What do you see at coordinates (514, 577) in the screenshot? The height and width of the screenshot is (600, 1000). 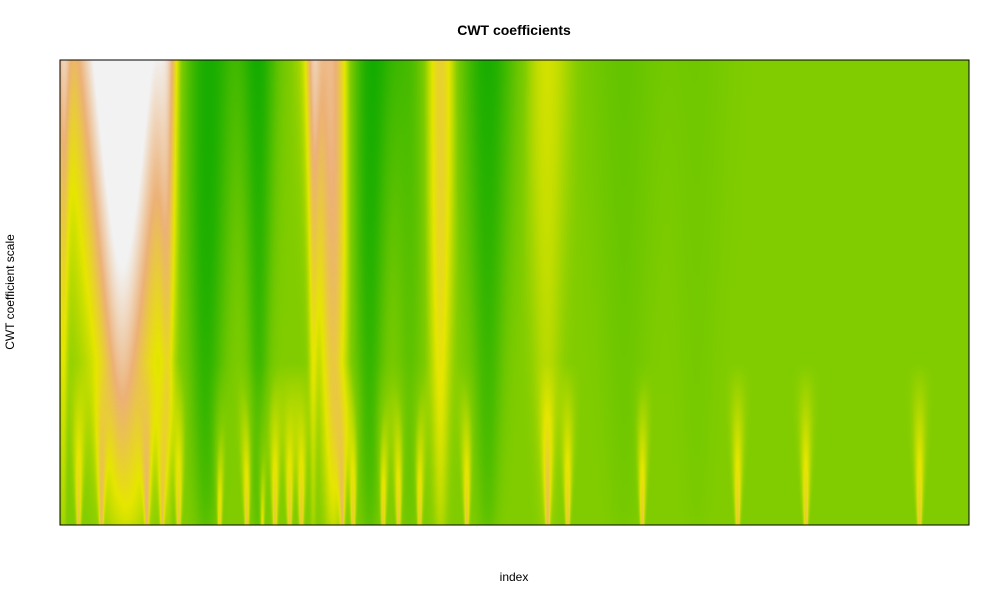 I see `x-axis-label: index` at bounding box center [514, 577].